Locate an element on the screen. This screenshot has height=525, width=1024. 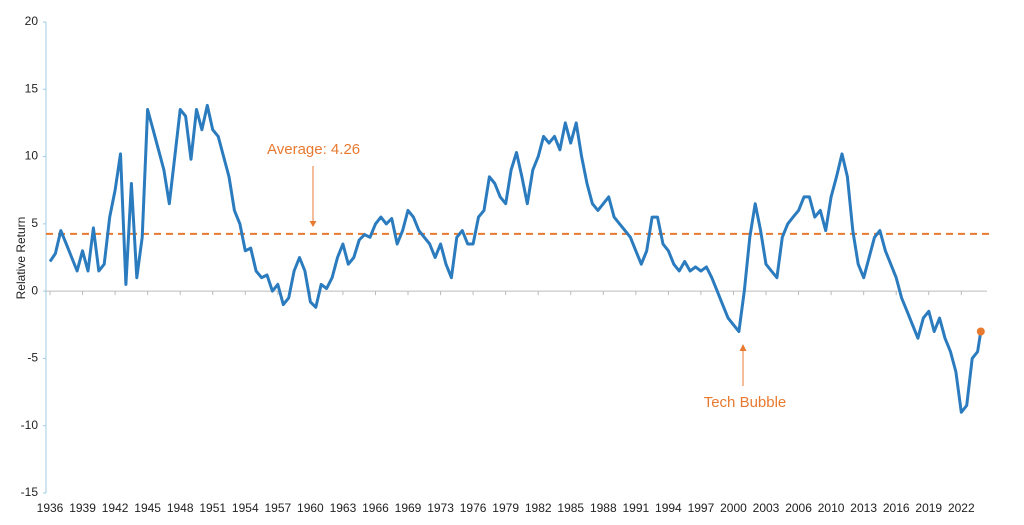
x-tick-label: 1979 is located at coordinates (505, 508).